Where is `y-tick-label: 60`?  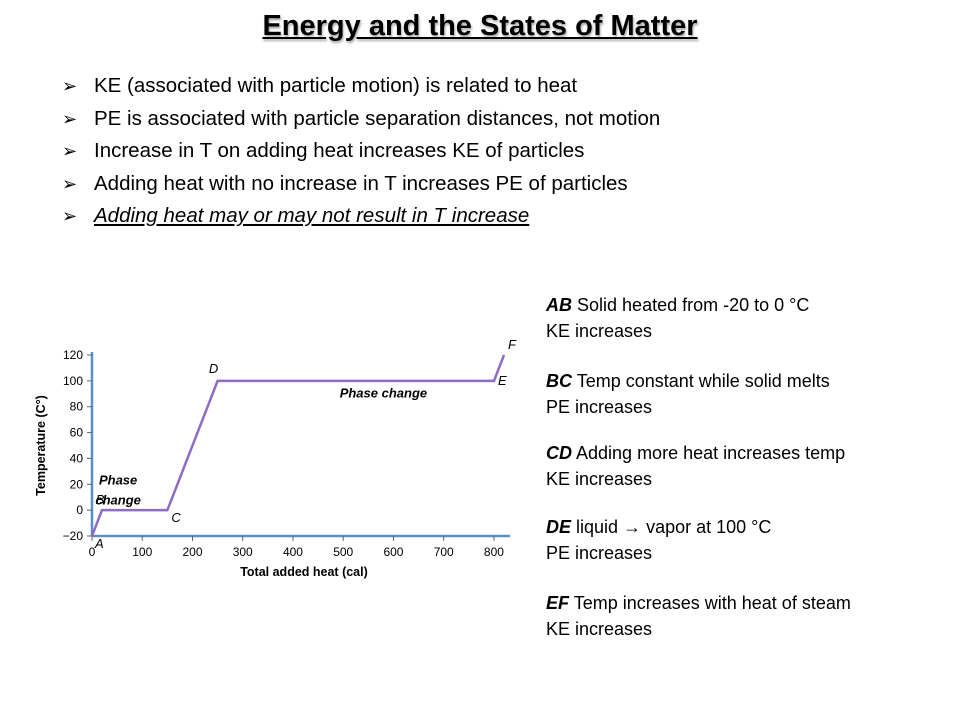 y-tick-label: 60 is located at coordinates (77, 433).